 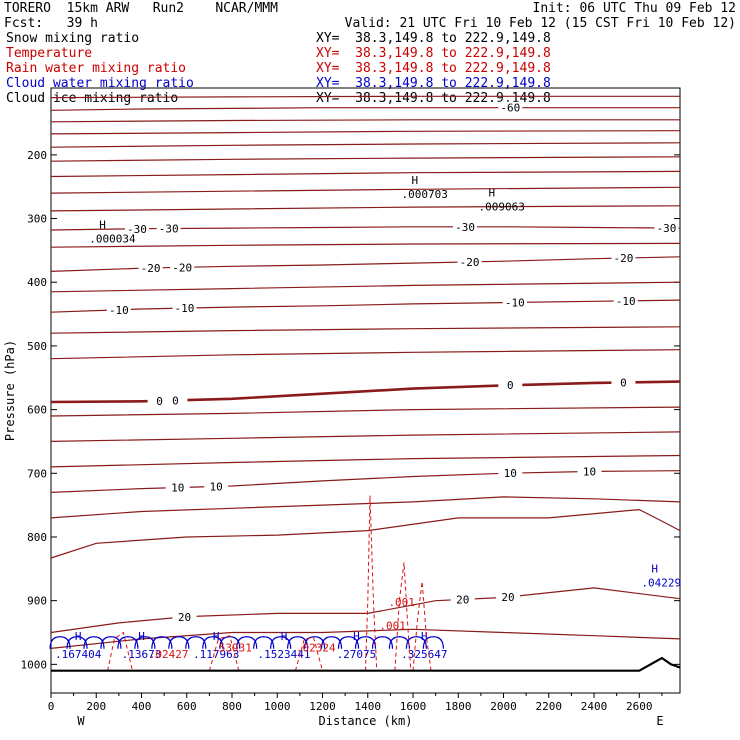 What do you see at coordinates (639, 706) in the screenshot?
I see `x-tick-label: 2600` at bounding box center [639, 706].